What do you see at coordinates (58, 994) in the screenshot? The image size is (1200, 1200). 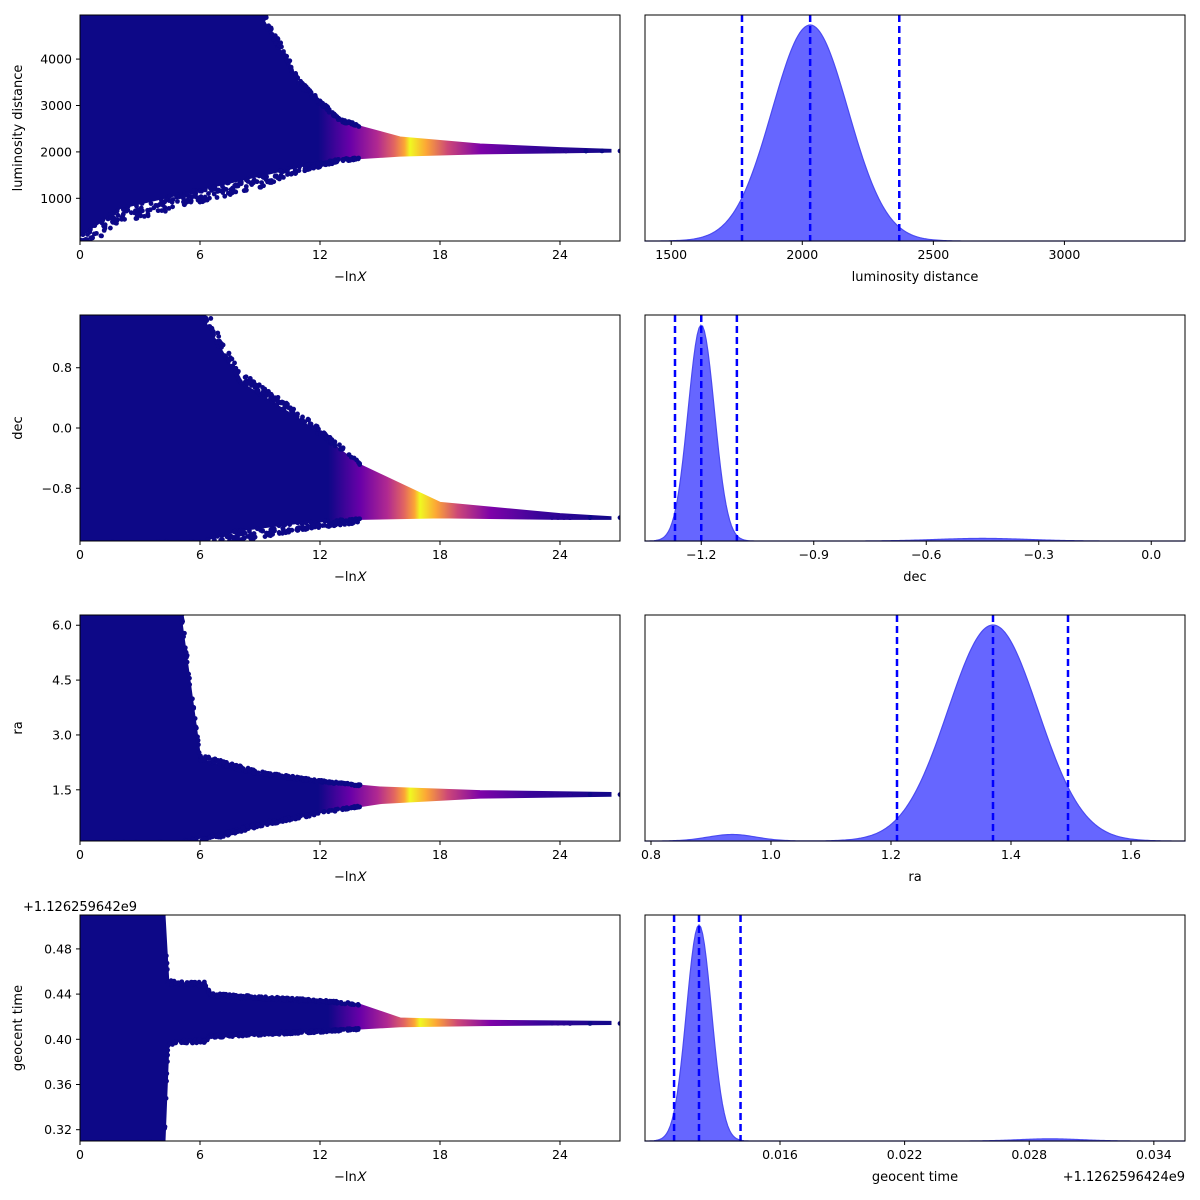 I see `y-tick-label: 0.44` at bounding box center [58, 994].